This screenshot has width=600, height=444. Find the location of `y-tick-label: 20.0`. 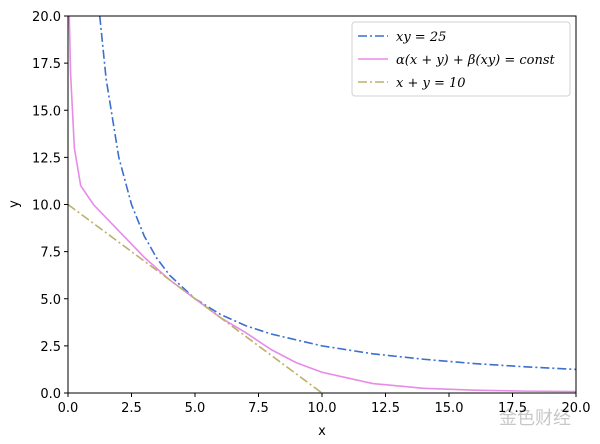

y-tick-label: 20.0 is located at coordinates (46, 17).